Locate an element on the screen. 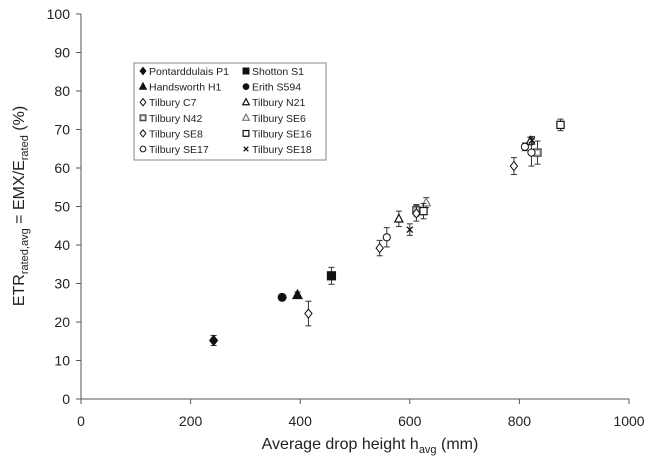 This screenshot has height=463, width=662. legend-item: Tilbury SE6 is located at coordinates (273, 118).